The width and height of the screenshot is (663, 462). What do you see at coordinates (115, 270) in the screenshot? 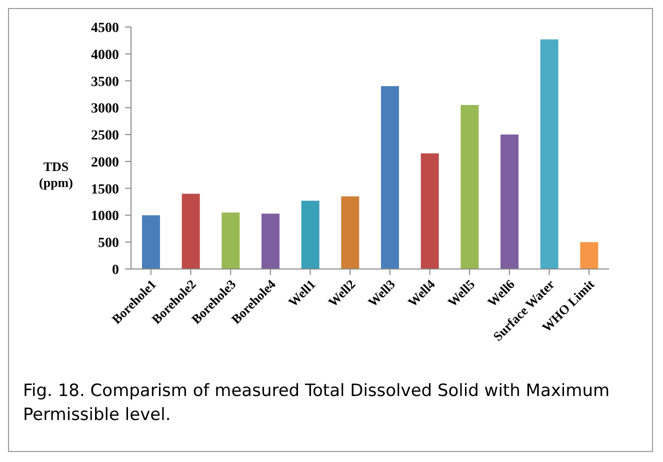
I see `y-tick-label: 0` at bounding box center [115, 270].